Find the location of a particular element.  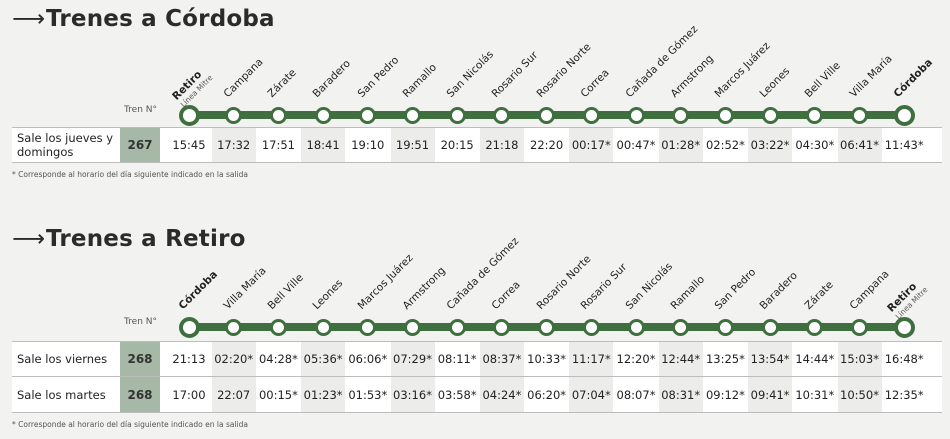

station-name: Cañada de Gómez is located at coordinates (662, 61).